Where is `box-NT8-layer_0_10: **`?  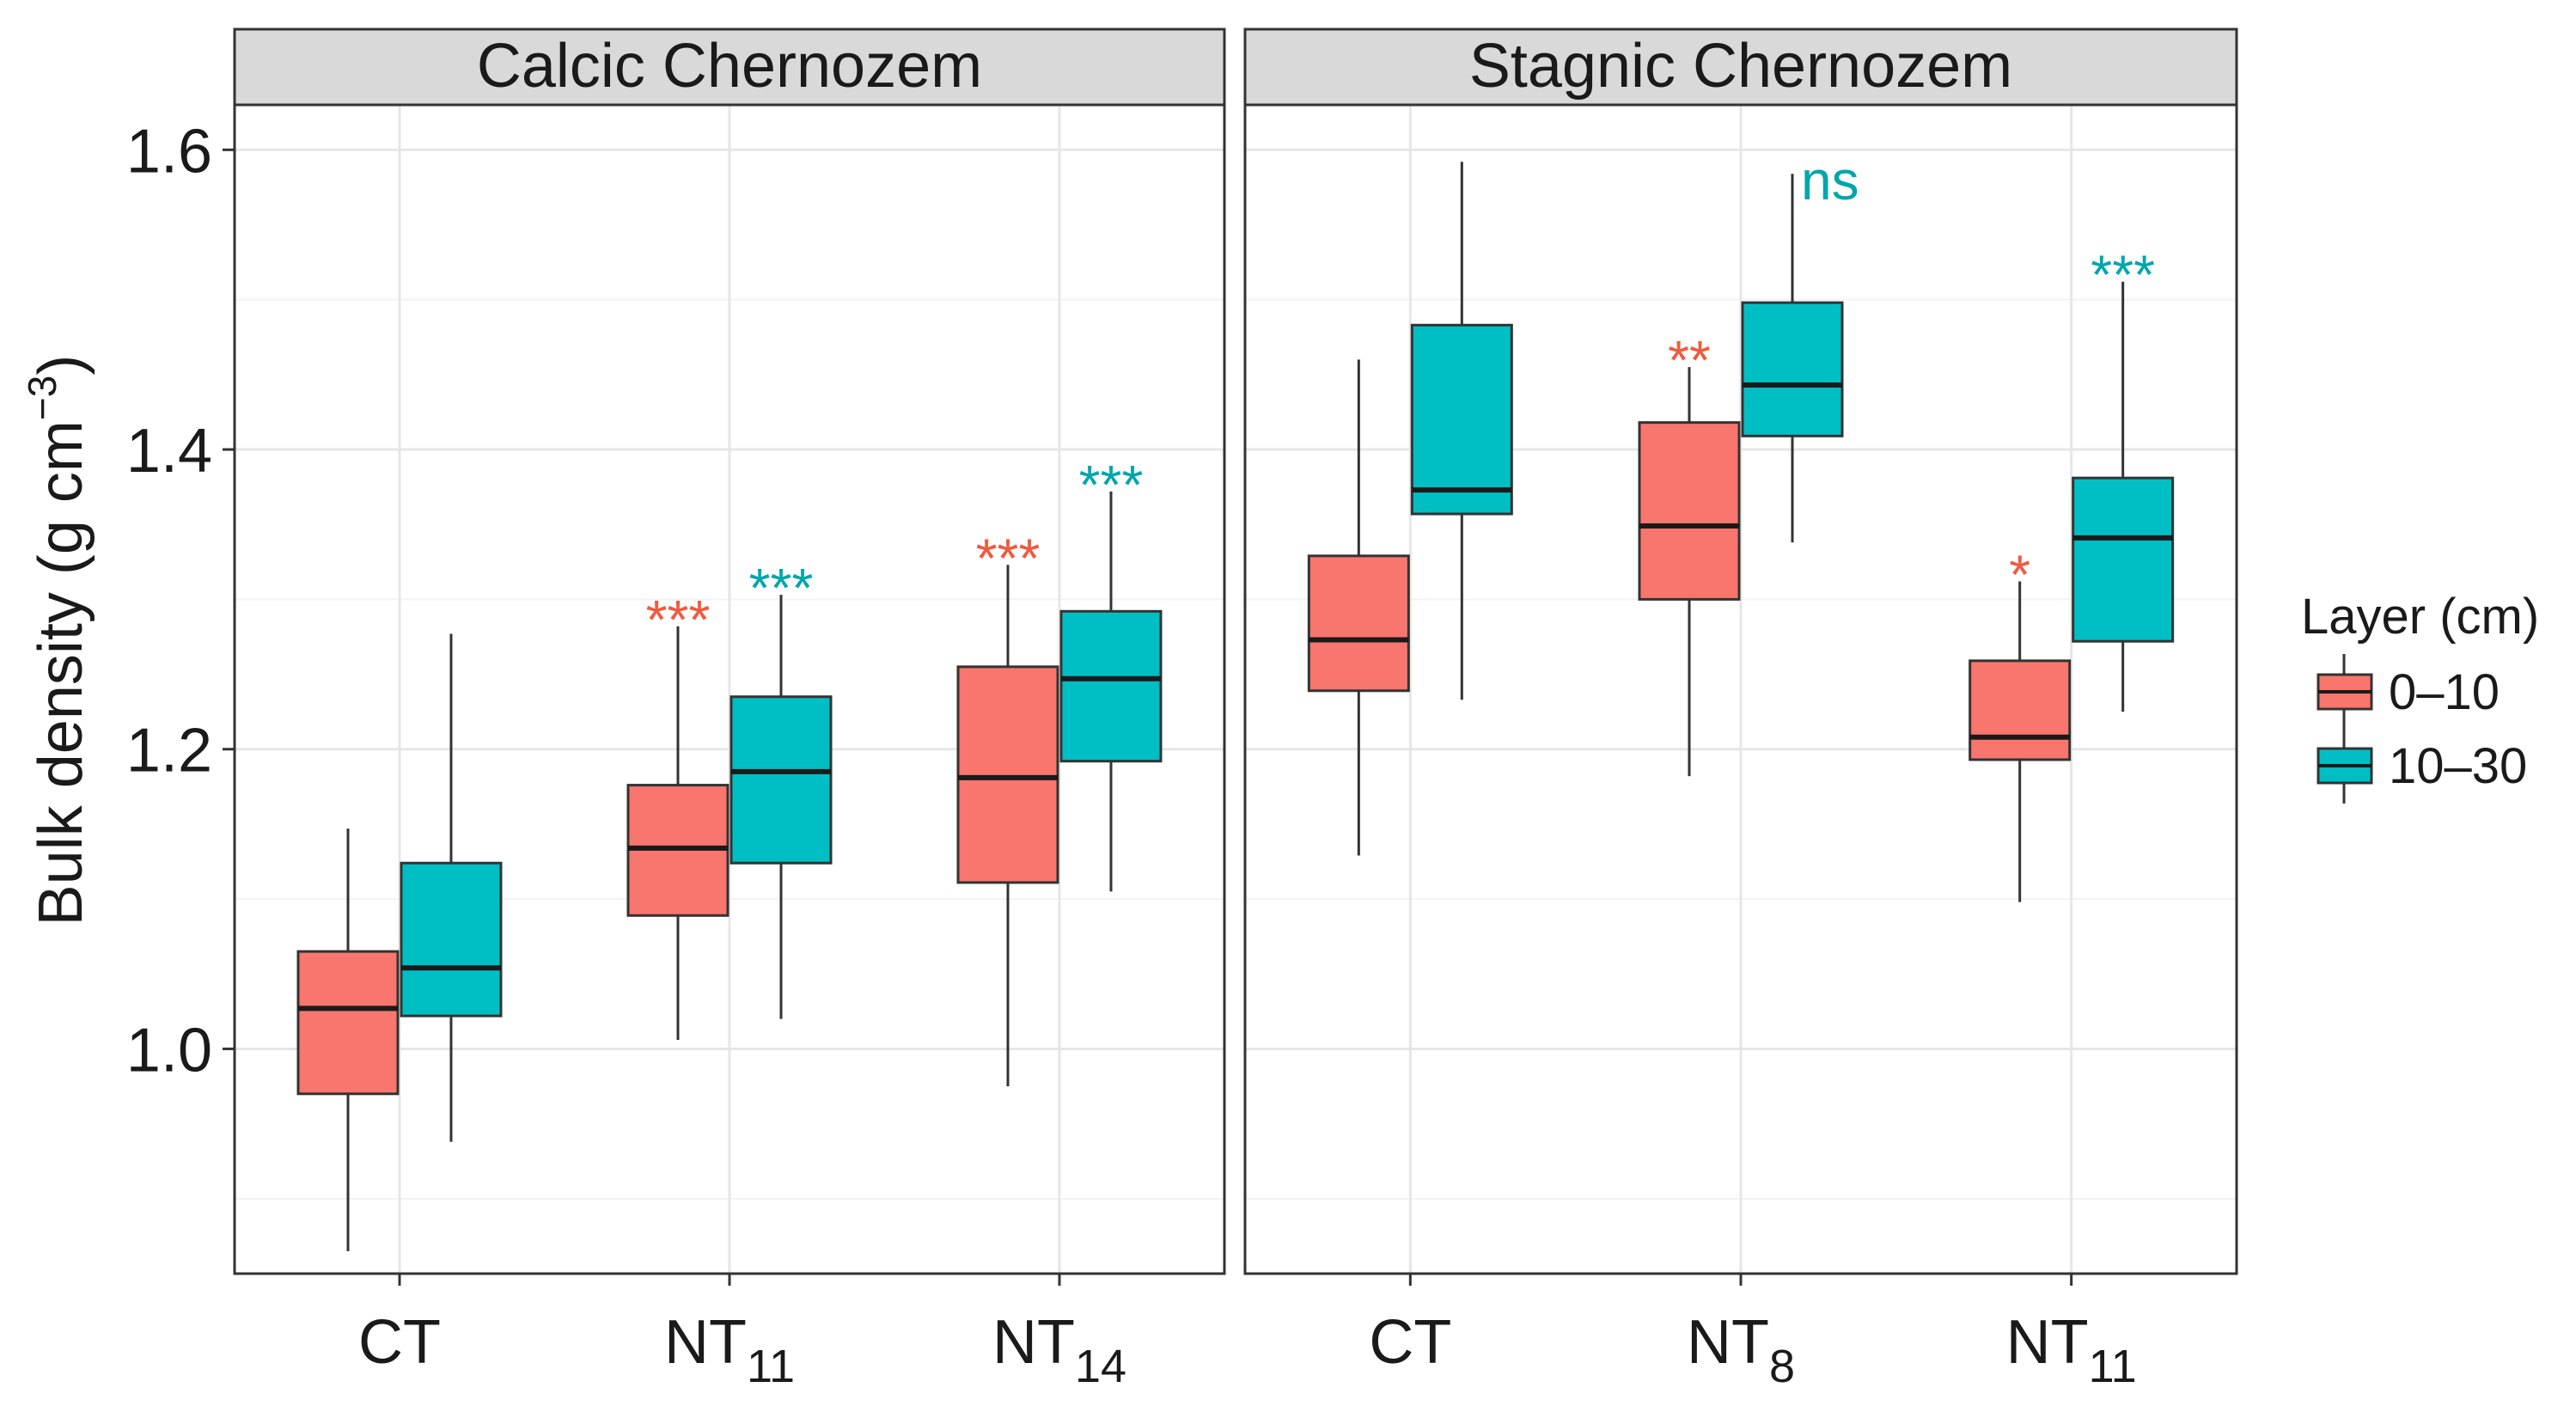 box-NT8-layer_0_10: ** is located at coordinates (1689, 553).